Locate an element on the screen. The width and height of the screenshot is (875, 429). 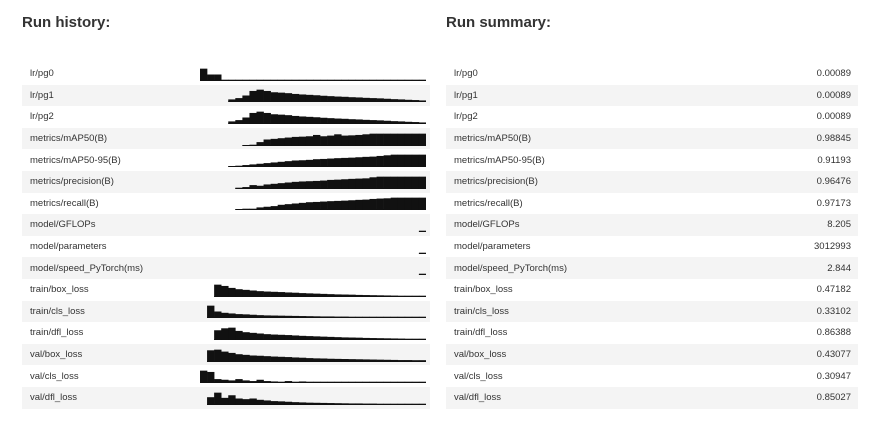
history-row-label: lr/pg0 is located at coordinates (42, 74).